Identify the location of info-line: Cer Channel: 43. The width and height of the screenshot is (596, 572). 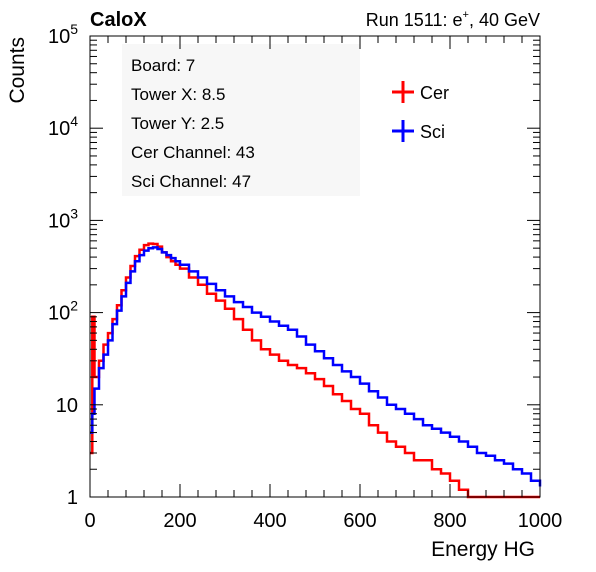
(193, 152).